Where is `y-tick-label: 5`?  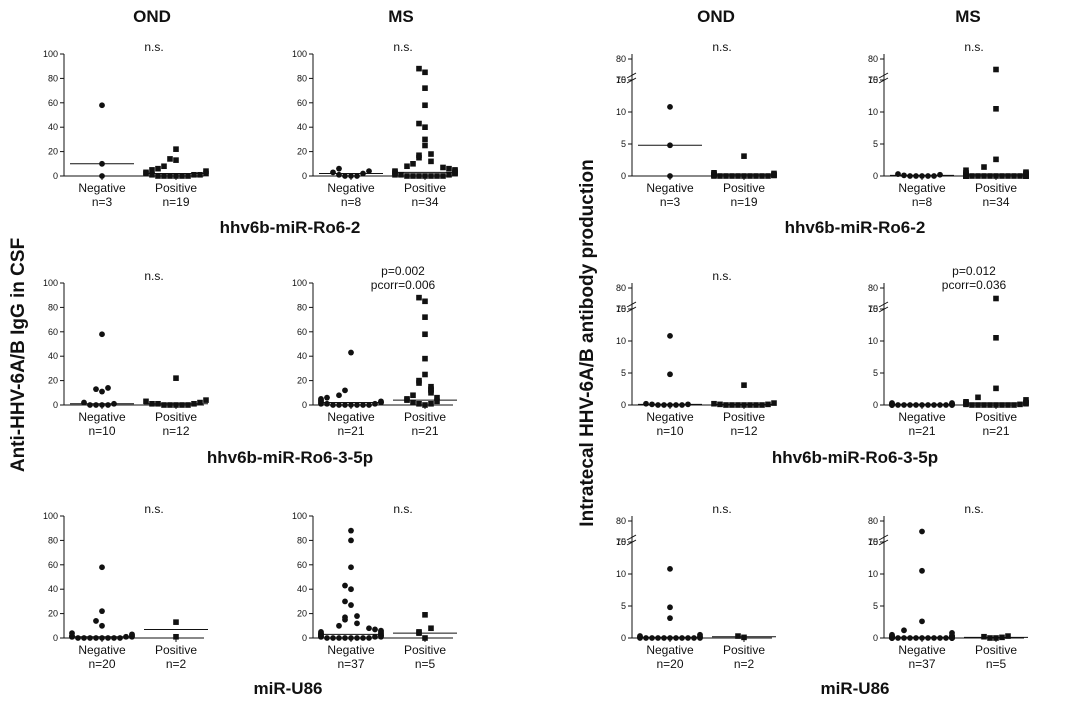 y-tick-label: 5 is located at coordinates (875, 373).